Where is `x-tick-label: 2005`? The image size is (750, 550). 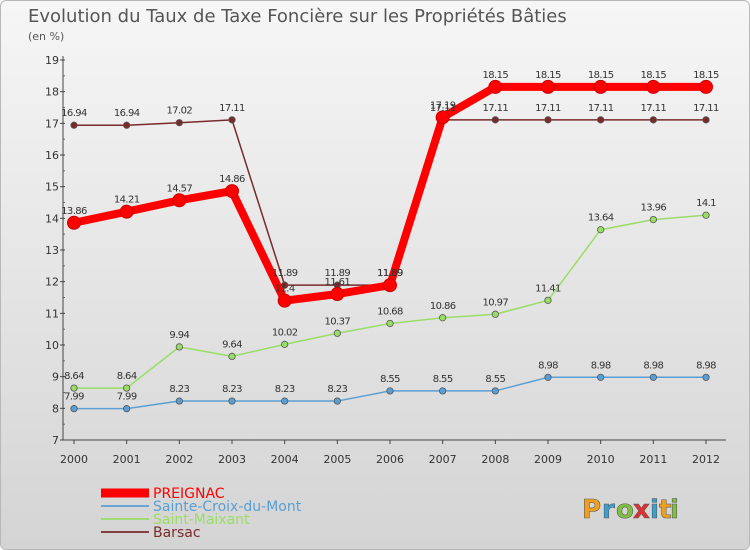 x-tick-label: 2005 is located at coordinates (337, 459).